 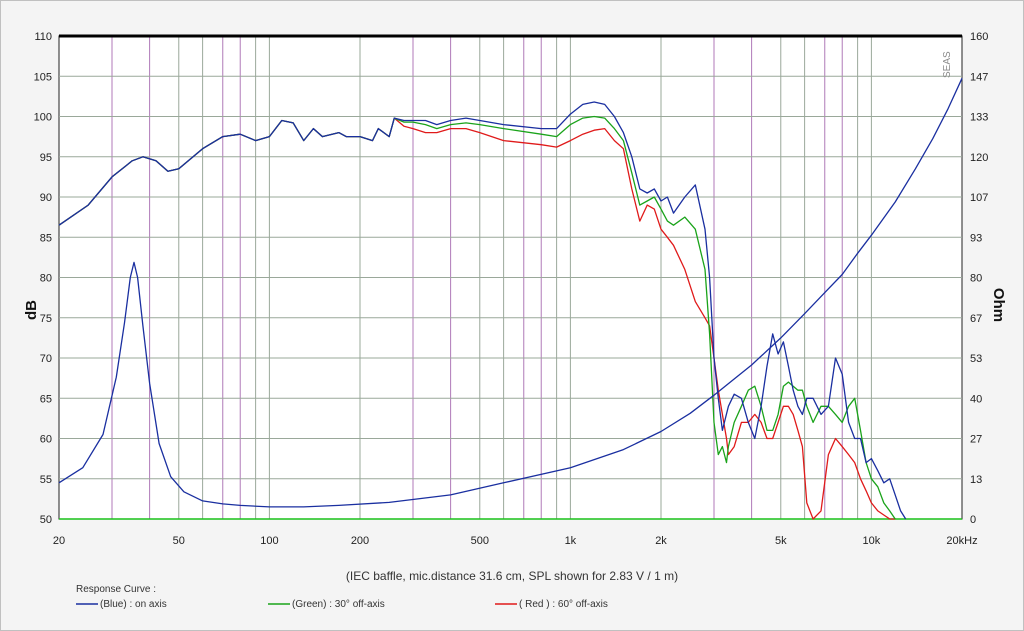 What do you see at coordinates (46, 319) in the screenshot?
I see `y-left-tick-label: 75` at bounding box center [46, 319].